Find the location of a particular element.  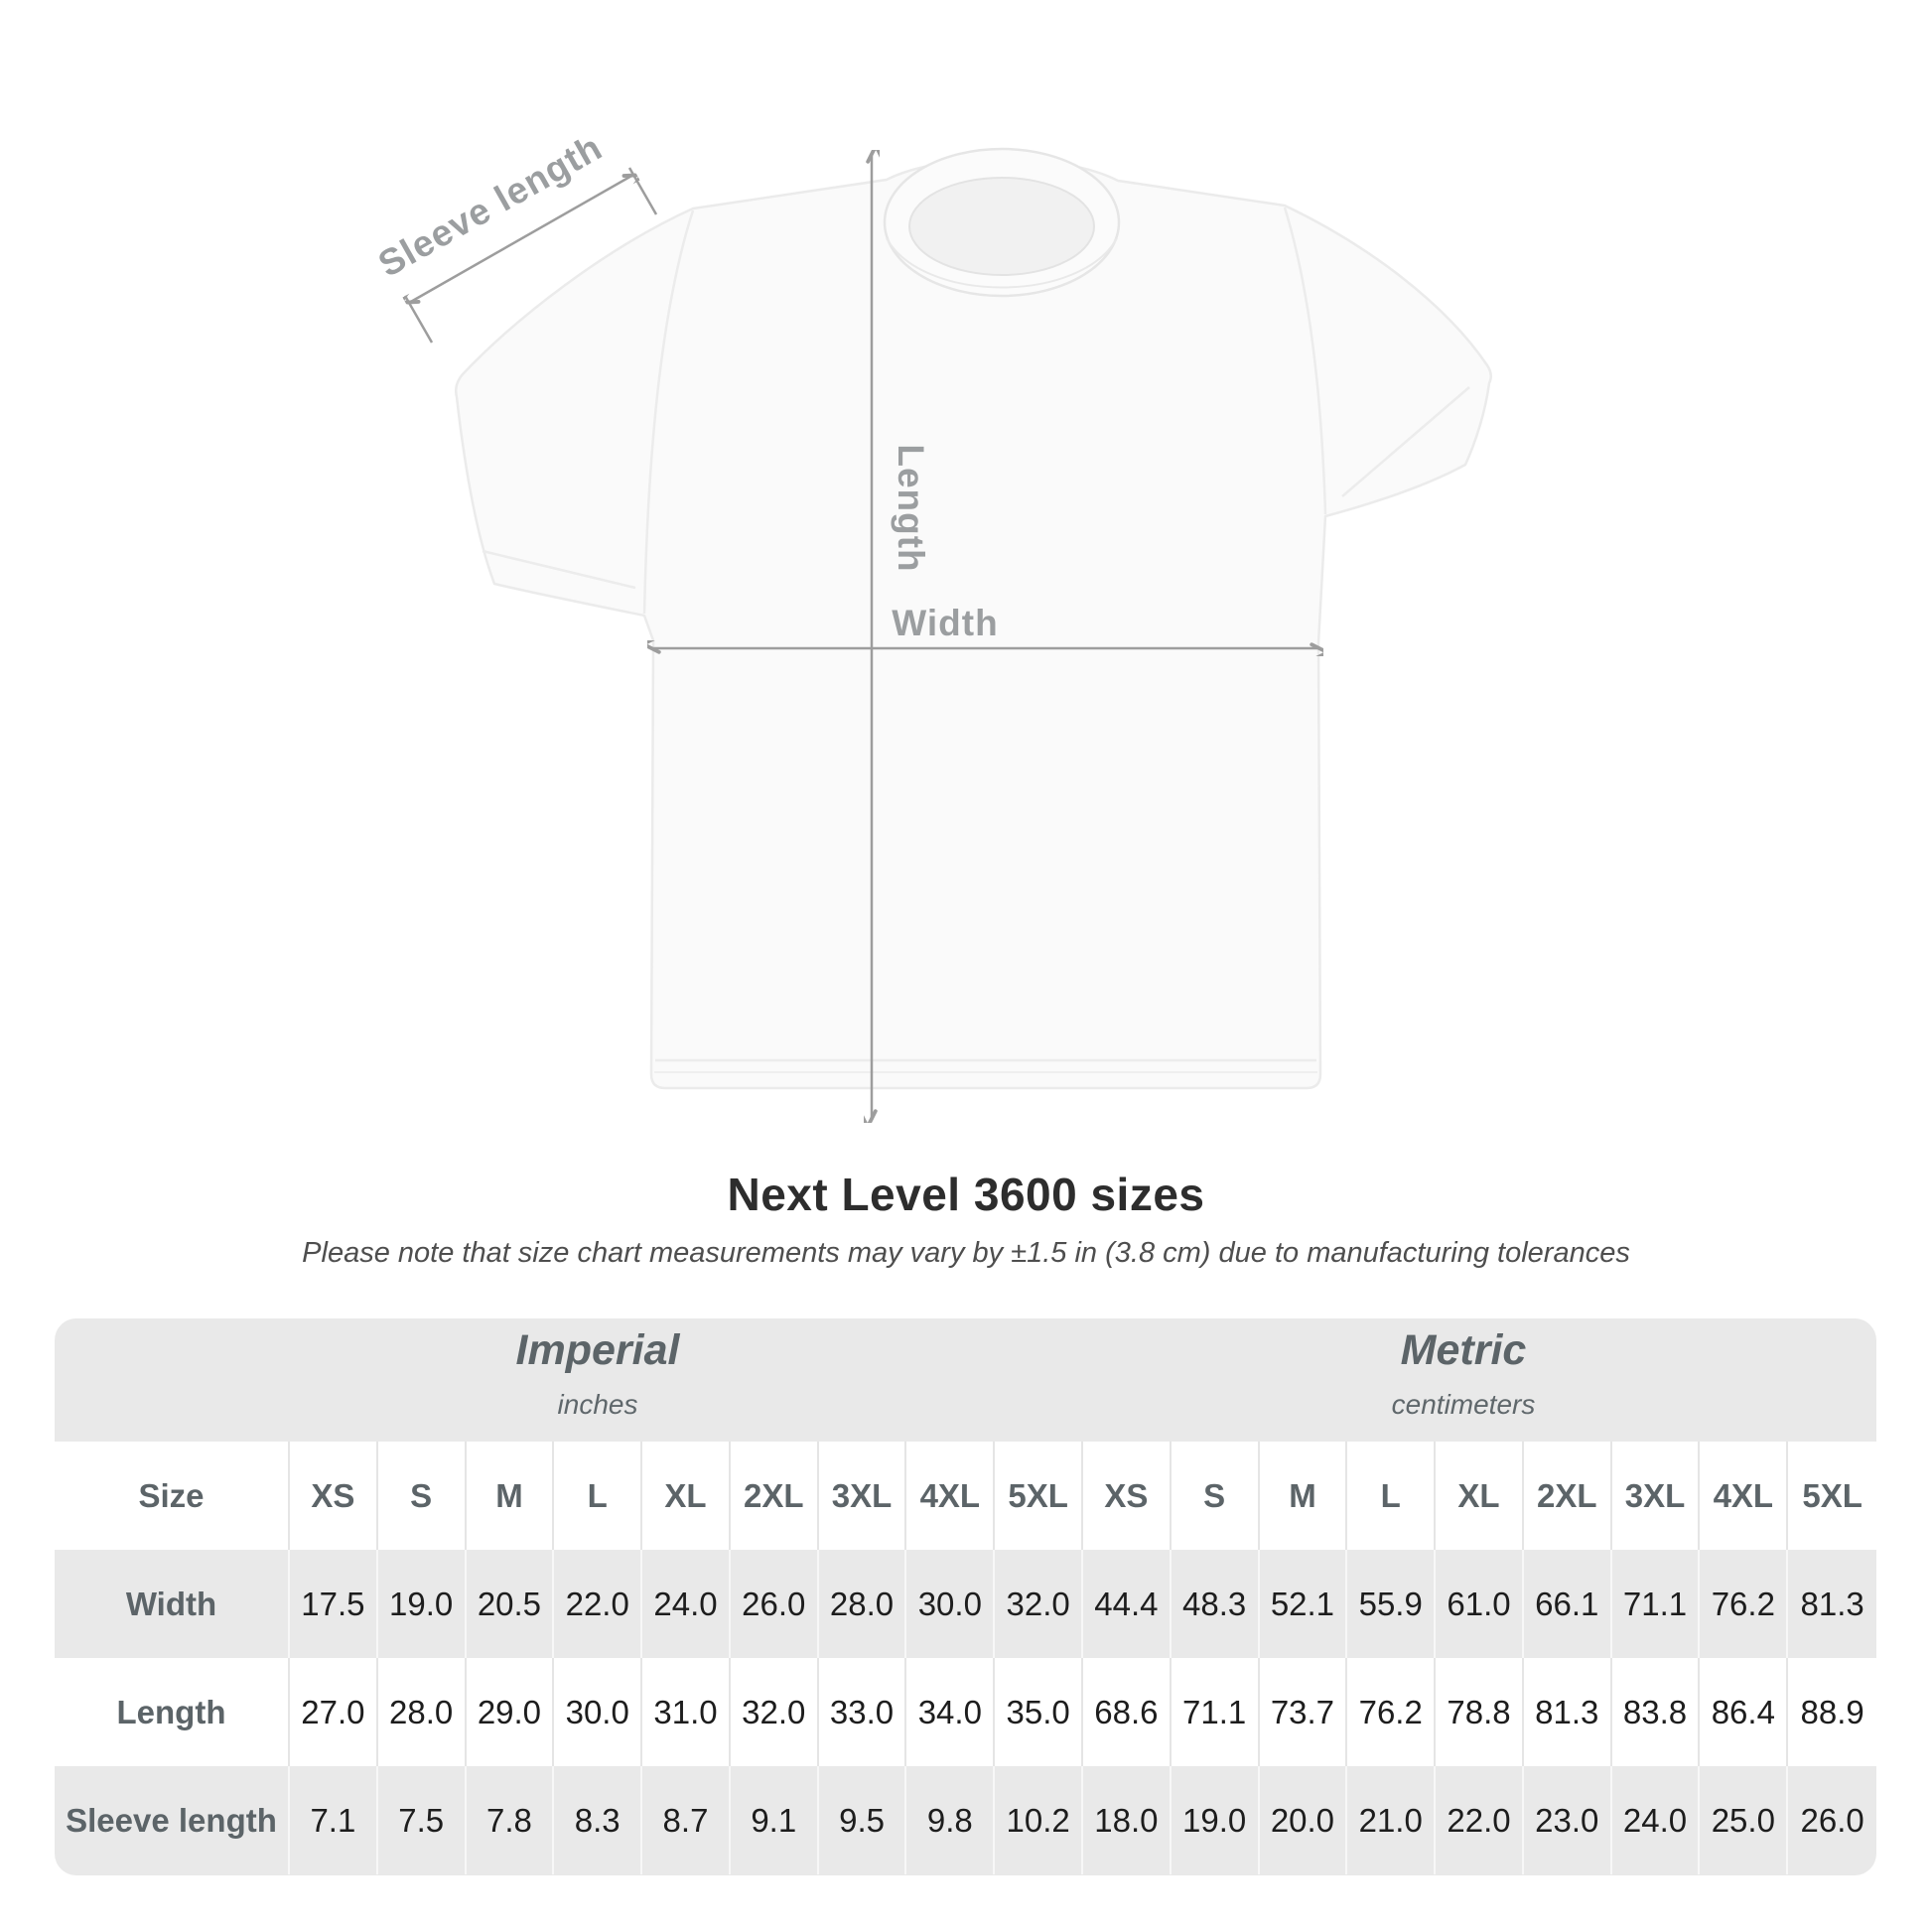

value-cell-imperial: 10.2 is located at coordinates (1039, 1820).